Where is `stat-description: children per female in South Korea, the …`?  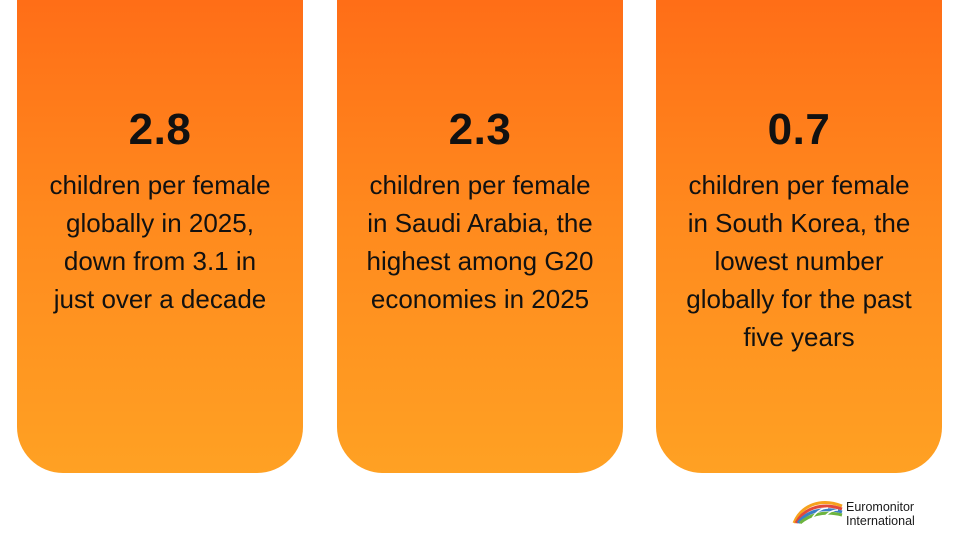 stat-description: children per female in South Korea, the … is located at coordinates (799, 261).